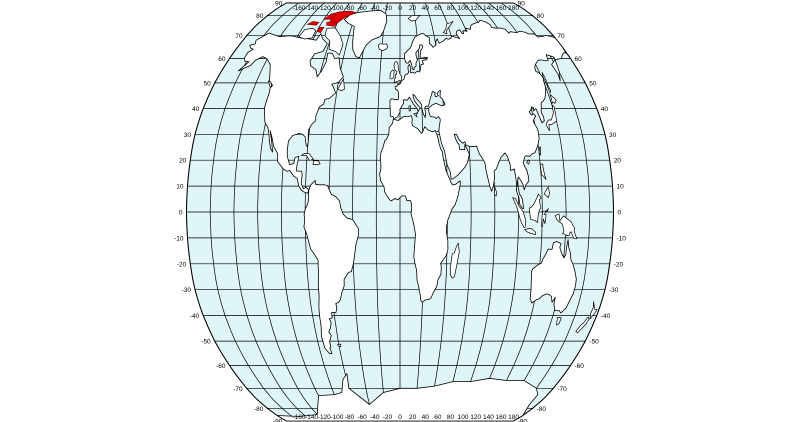 This screenshot has width=799, height=422. Describe the element at coordinates (582, 325) in the screenshot. I see `new-zealand-south-island` at that location.